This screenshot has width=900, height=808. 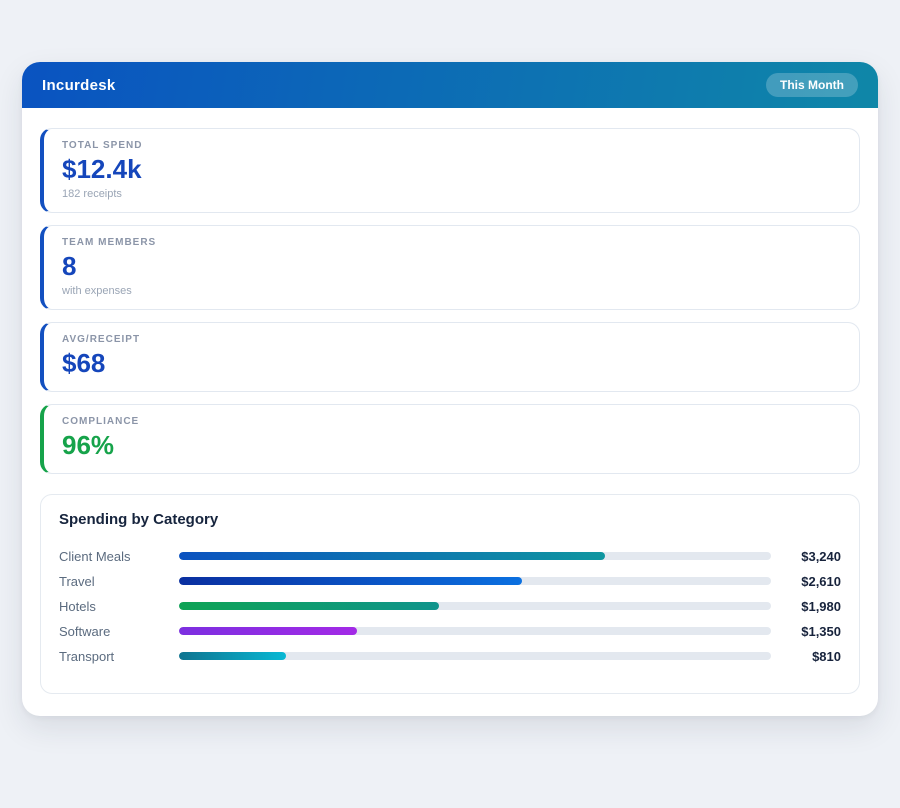 What do you see at coordinates (139, 519) in the screenshot?
I see `spending-card-title: Spending by Category` at bounding box center [139, 519].